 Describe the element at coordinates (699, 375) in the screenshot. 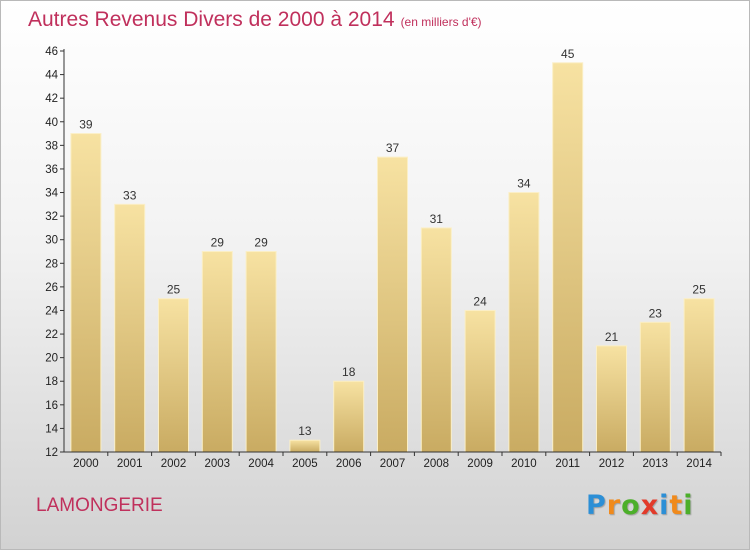

I see `bar-2014` at that location.